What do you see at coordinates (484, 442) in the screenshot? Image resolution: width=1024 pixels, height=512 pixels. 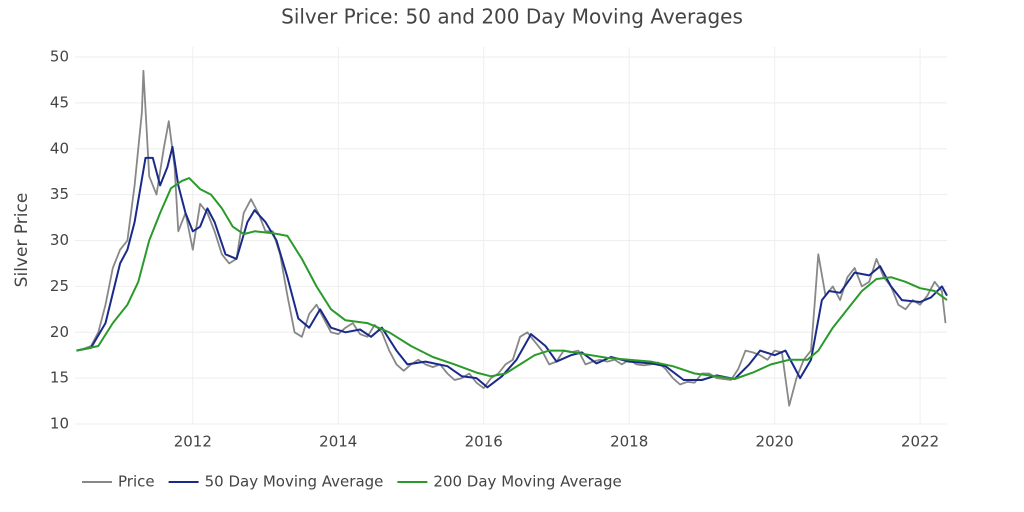 I see `x-tick-label: 2016` at bounding box center [484, 442].